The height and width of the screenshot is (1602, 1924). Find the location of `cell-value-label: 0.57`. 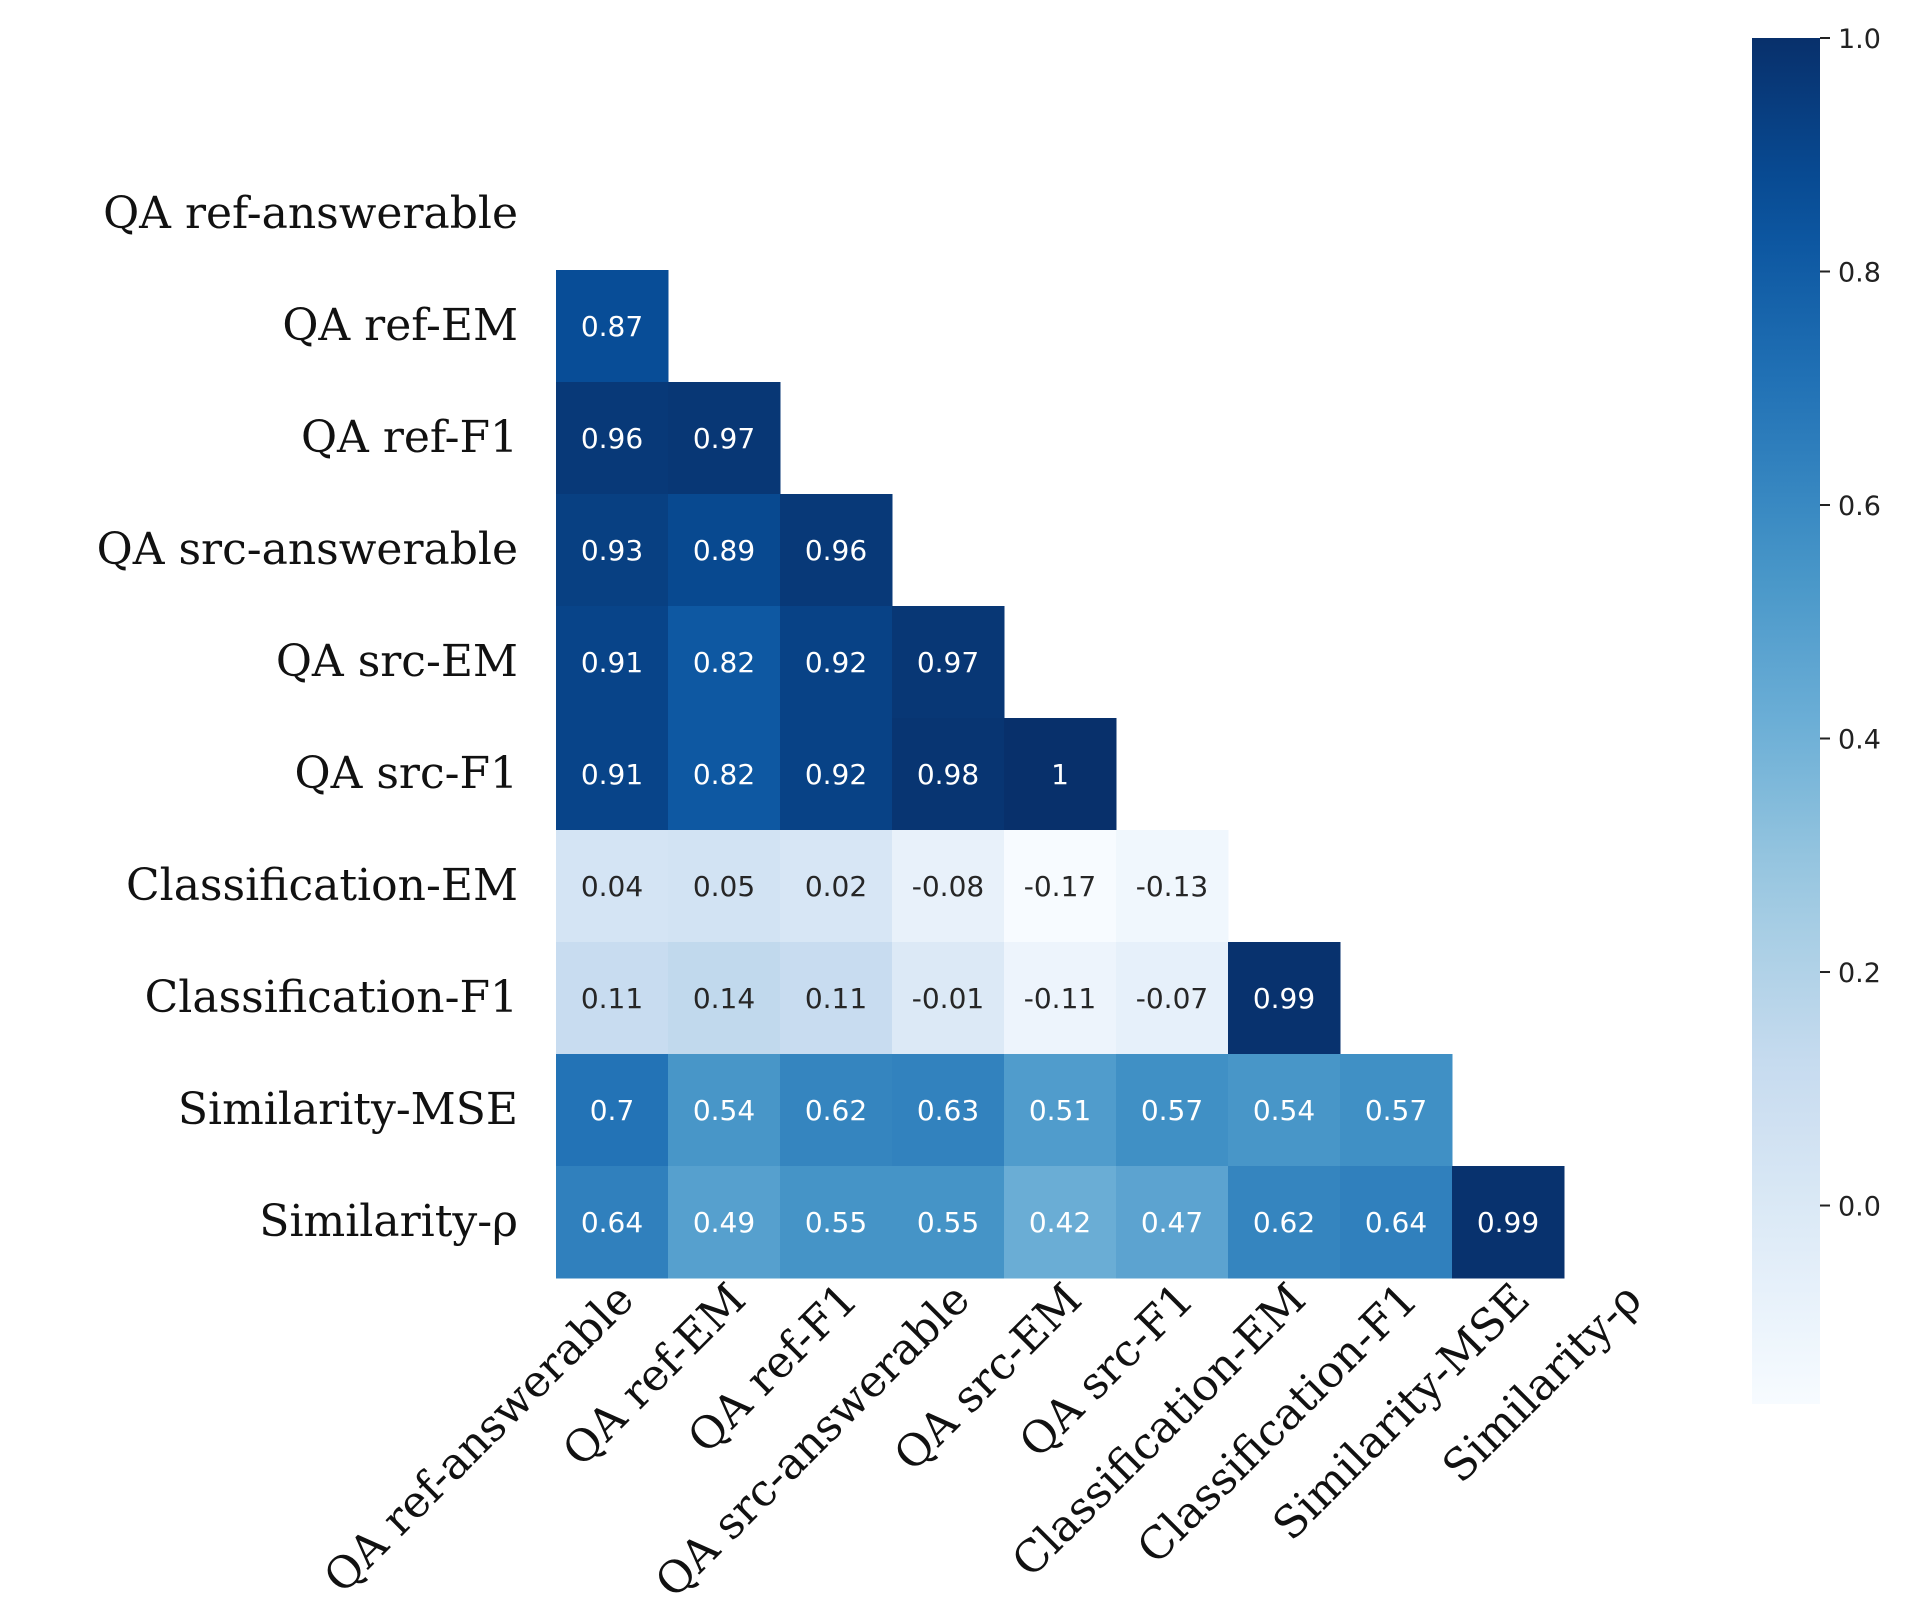

cell-value-label: 0.57 is located at coordinates (1396, 1110).